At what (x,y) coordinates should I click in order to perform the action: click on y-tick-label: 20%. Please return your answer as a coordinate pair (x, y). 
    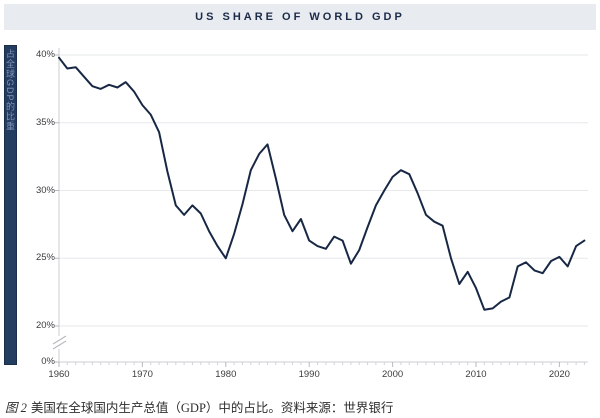
    Looking at the image, I should click on (45, 325).